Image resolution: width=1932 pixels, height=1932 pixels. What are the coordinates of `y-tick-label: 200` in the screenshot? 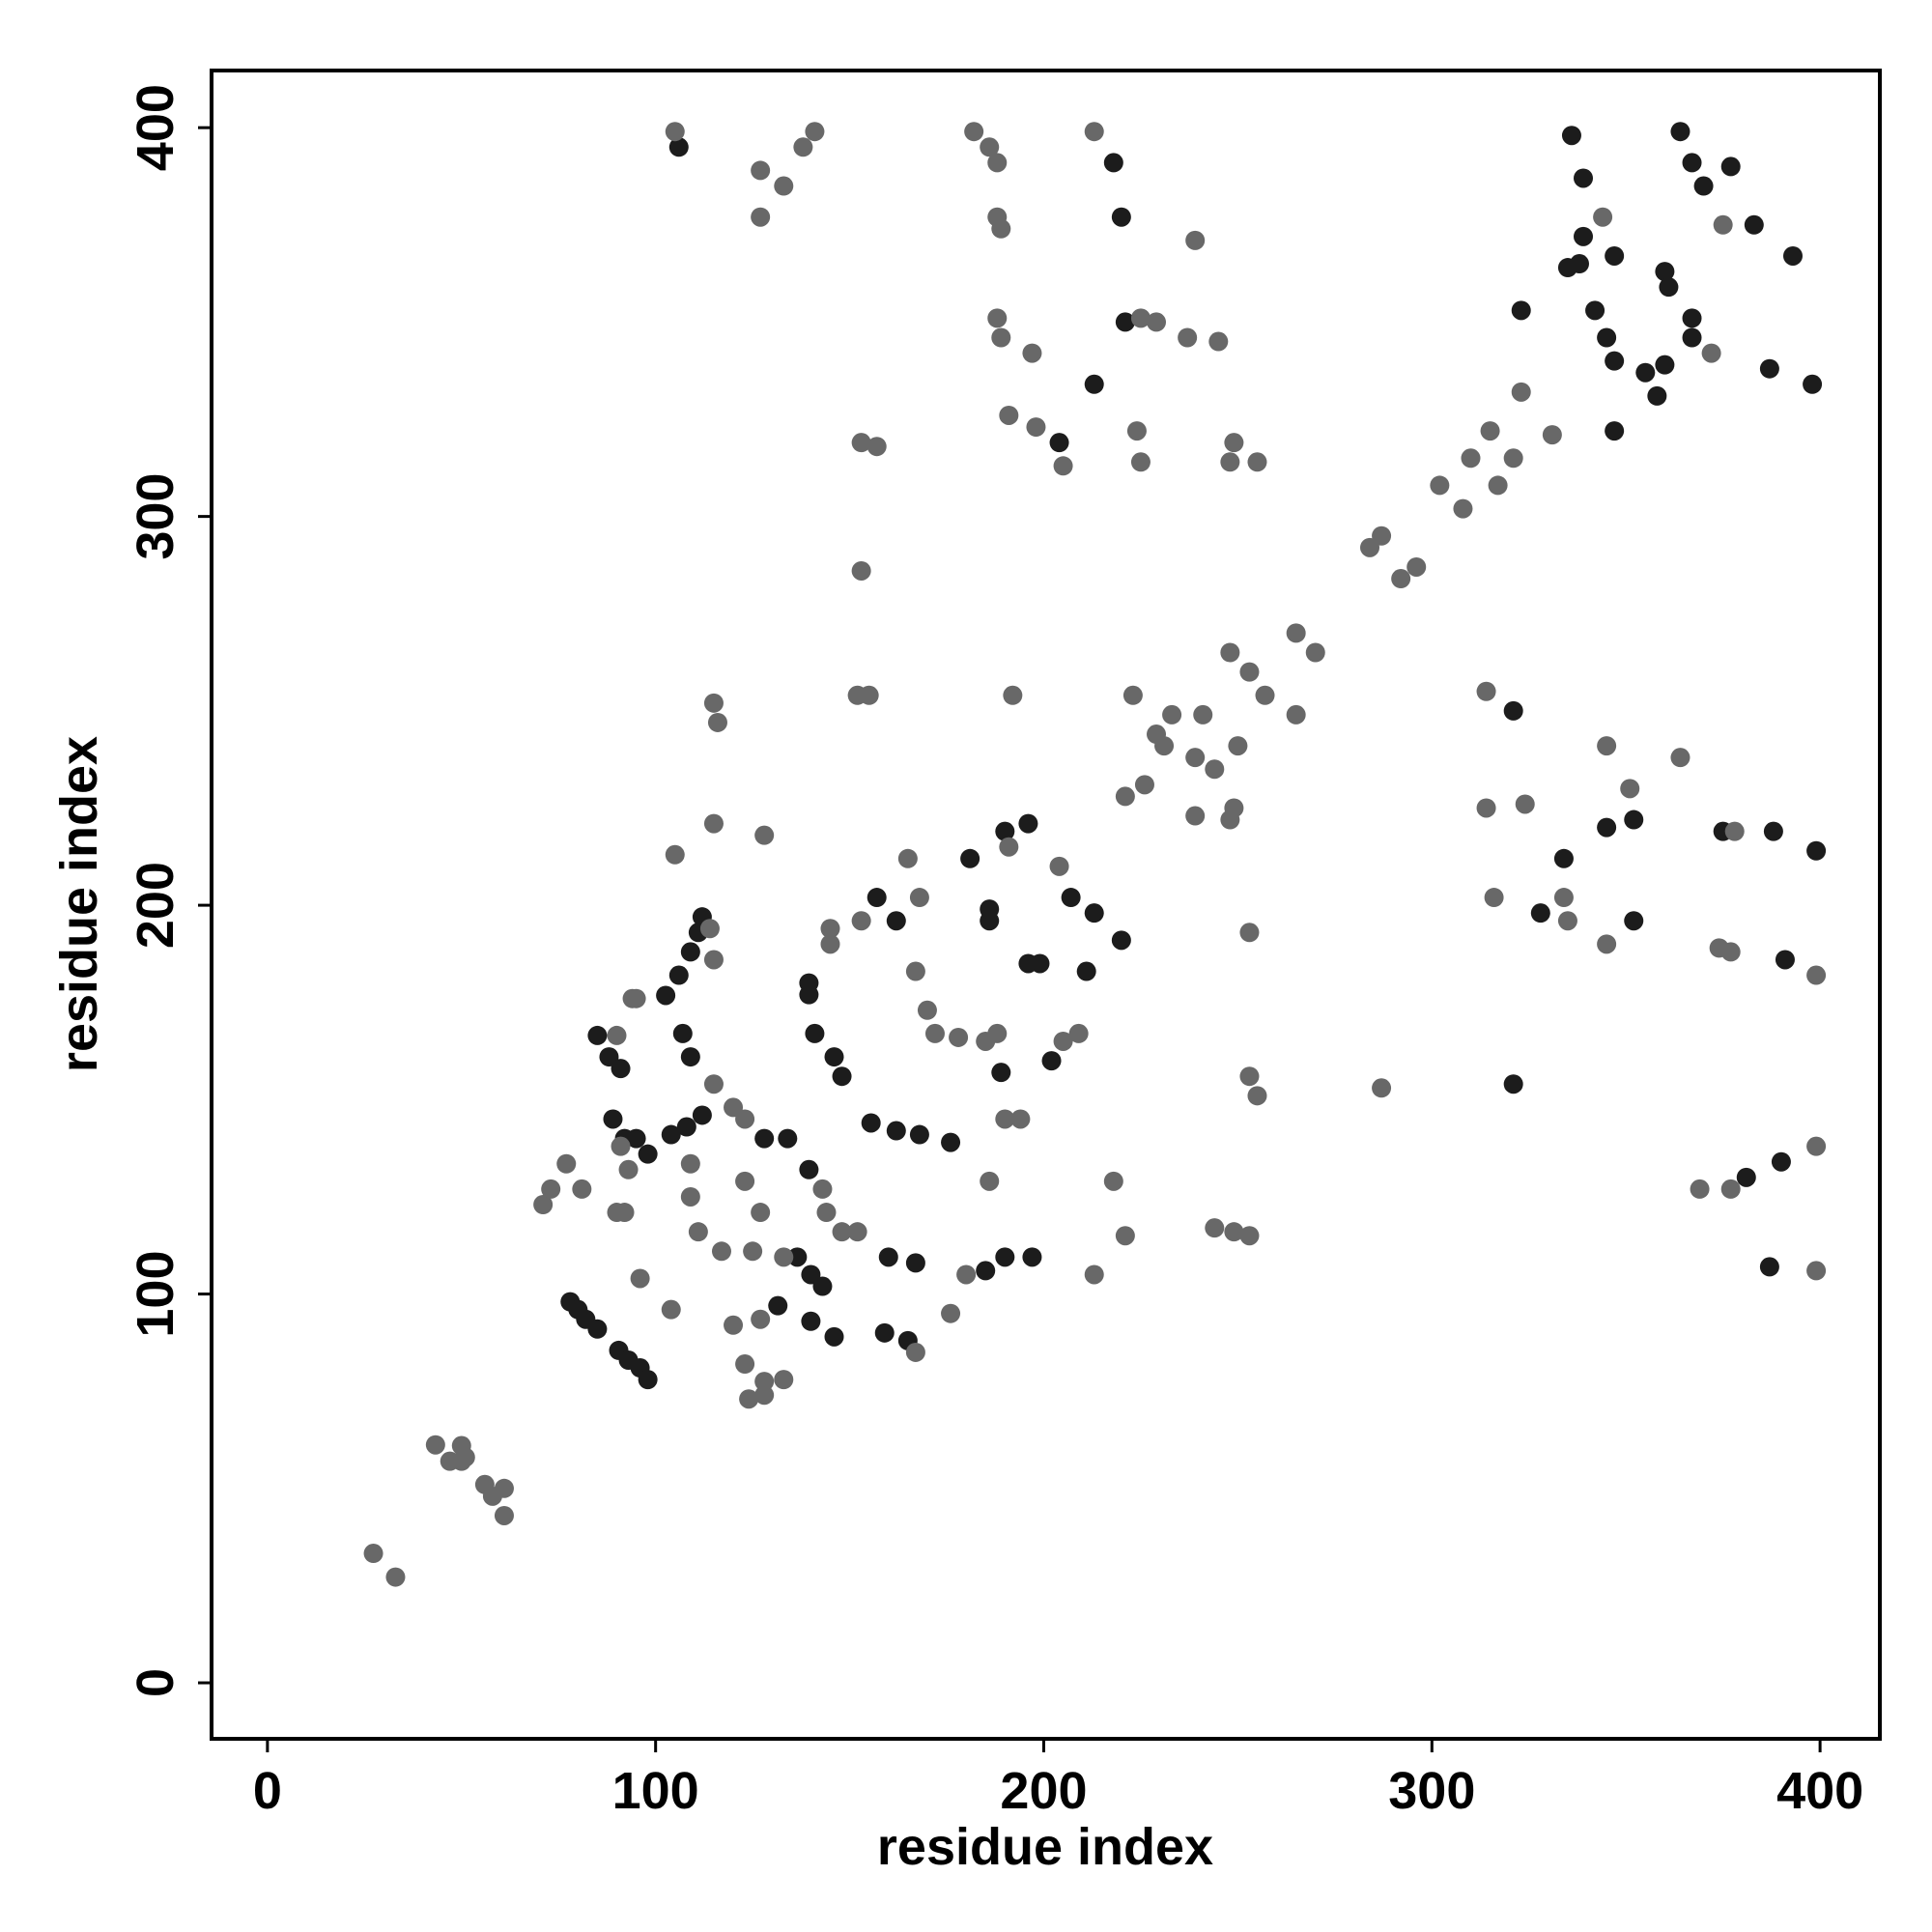 It's located at (156, 905).